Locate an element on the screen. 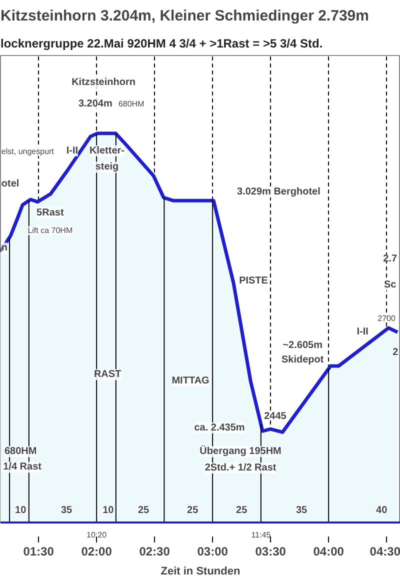  x-tick-label: 04:30 is located at coordinates (385, 551).